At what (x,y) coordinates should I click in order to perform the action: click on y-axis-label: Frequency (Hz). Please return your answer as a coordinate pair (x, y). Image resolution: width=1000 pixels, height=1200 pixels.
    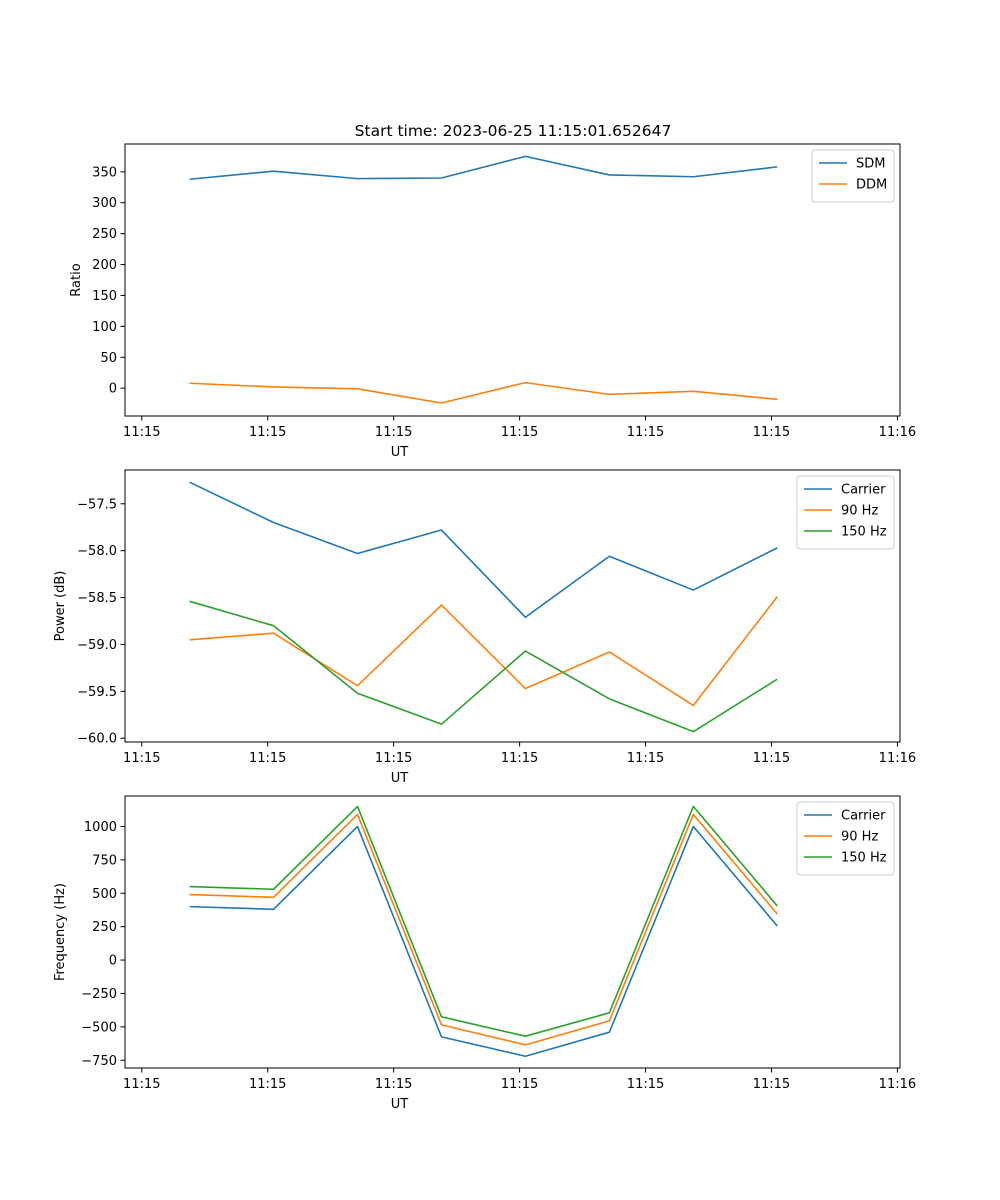
    Looking at the image, I should click on (60, 932).